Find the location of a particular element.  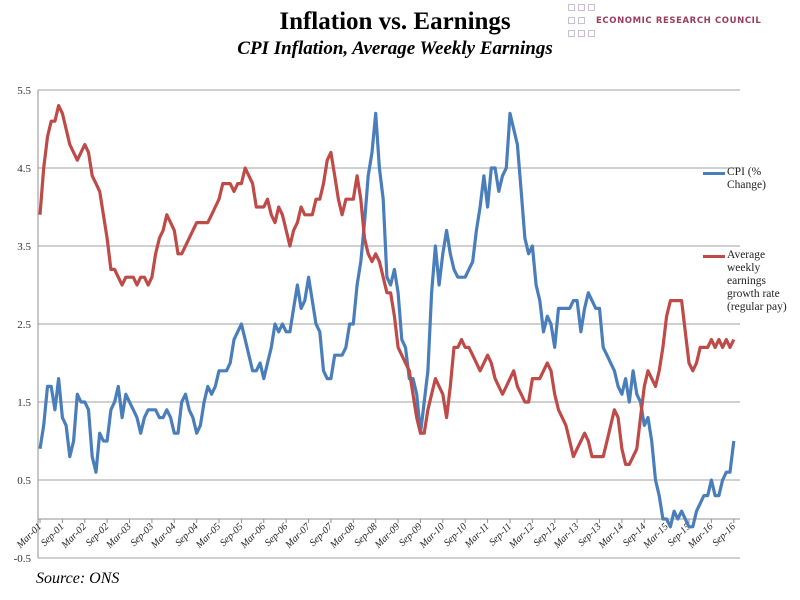

x-tick-label: Mar-04 is located at coordinates (163, 536).